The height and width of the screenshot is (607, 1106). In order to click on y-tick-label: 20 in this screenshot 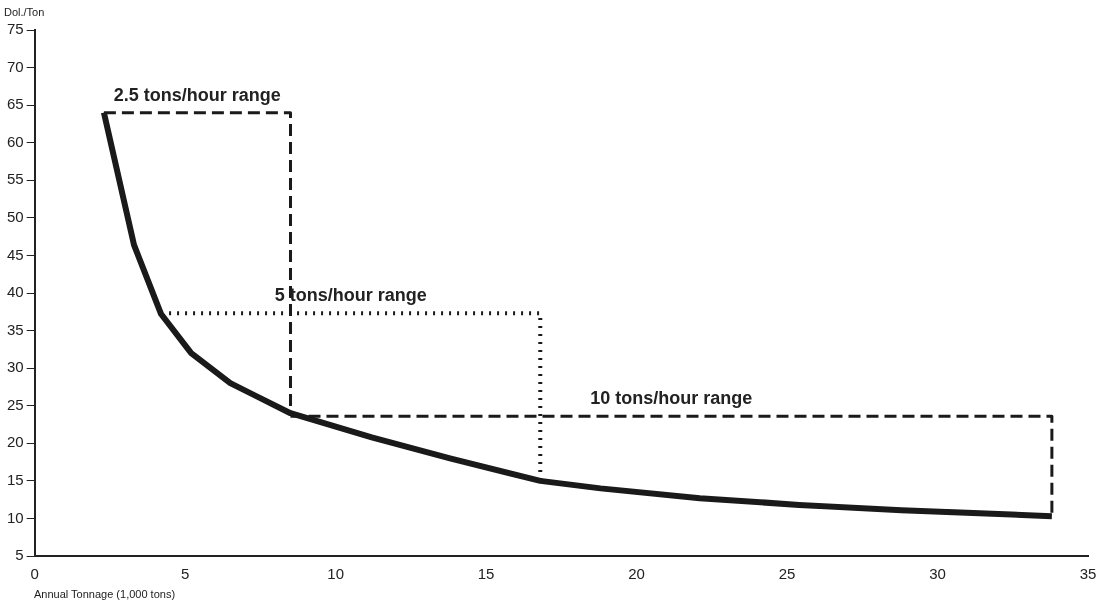, I will do `click(15, 442)`.